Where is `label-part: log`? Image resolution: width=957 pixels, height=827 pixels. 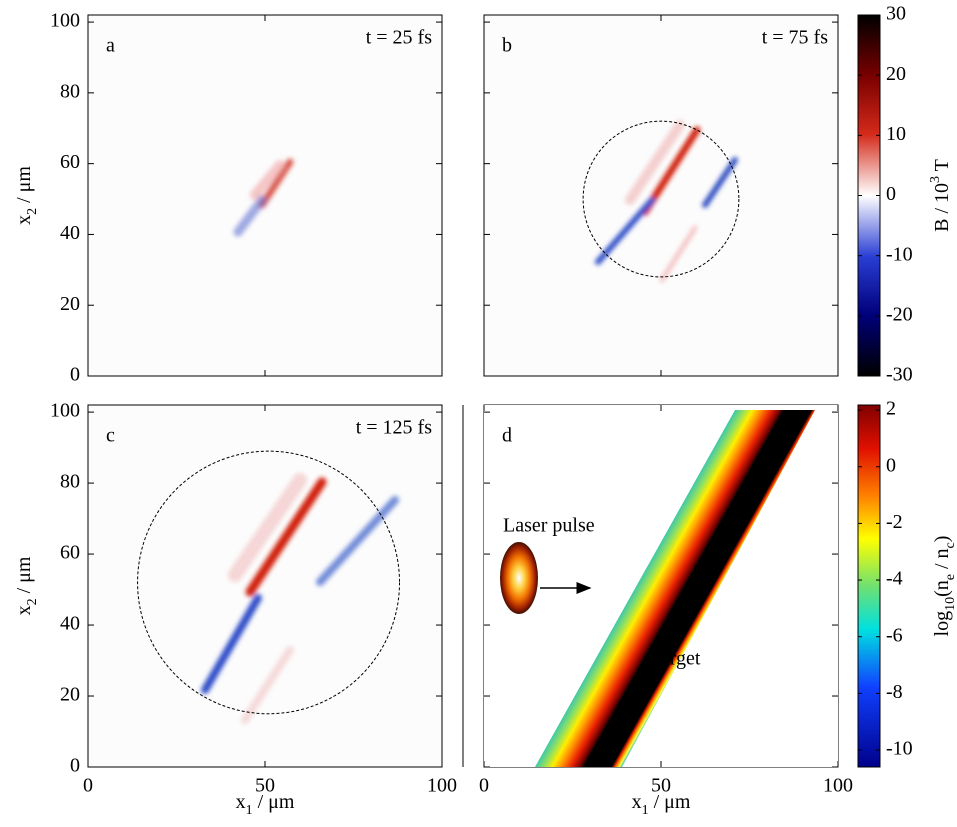
label-part: log is located at coordinates (942, 624).